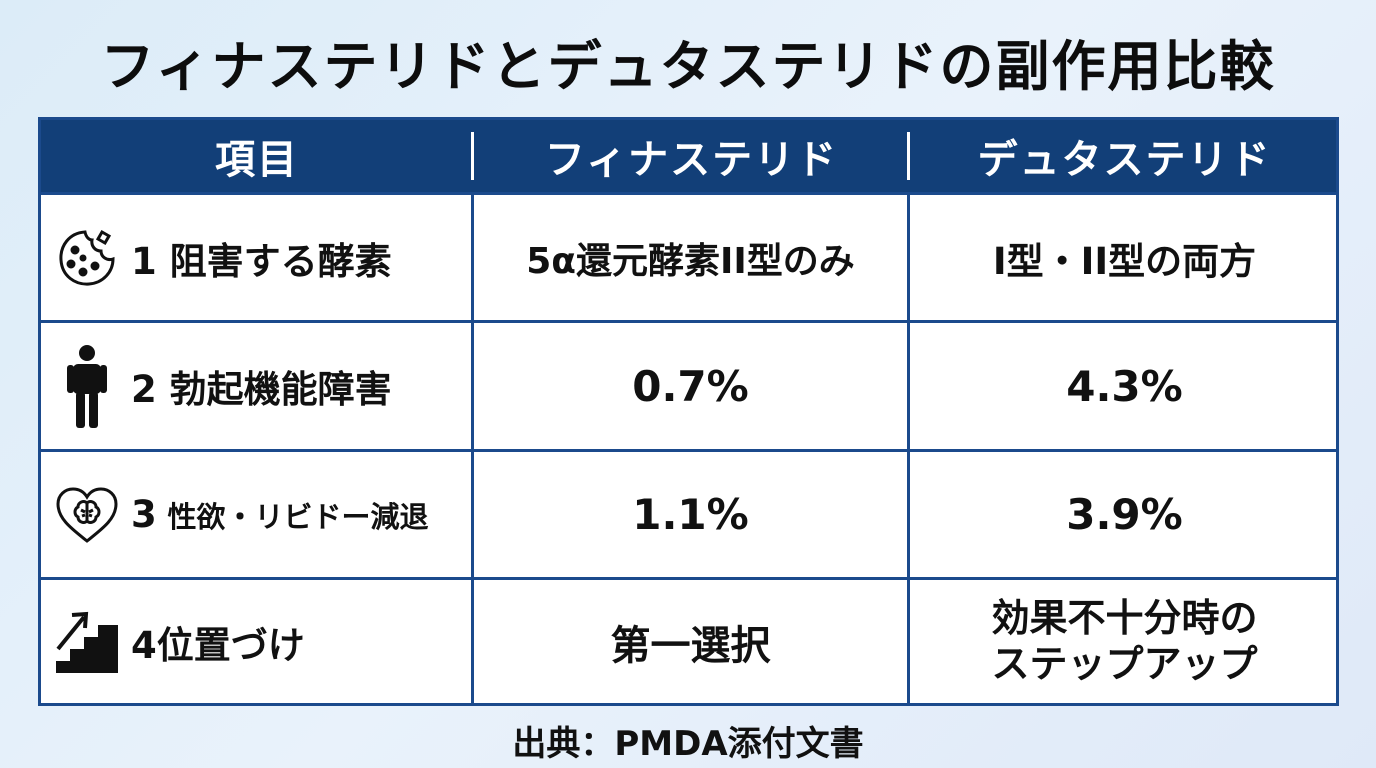 The image size is (1376, 768). I want to click on item-cell: 1 阻害する酵素, so click(256, 257).